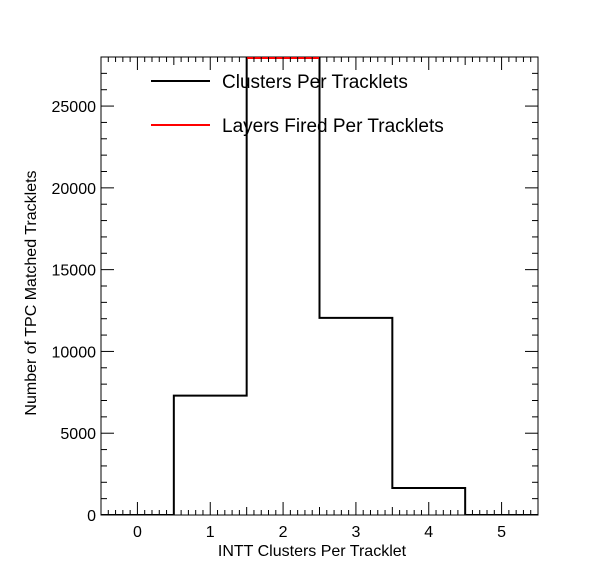  What do you see at coordinates (283, 532) in the screenshot?
I see `x-tick-label: 2` at bounding box center [283, 532].